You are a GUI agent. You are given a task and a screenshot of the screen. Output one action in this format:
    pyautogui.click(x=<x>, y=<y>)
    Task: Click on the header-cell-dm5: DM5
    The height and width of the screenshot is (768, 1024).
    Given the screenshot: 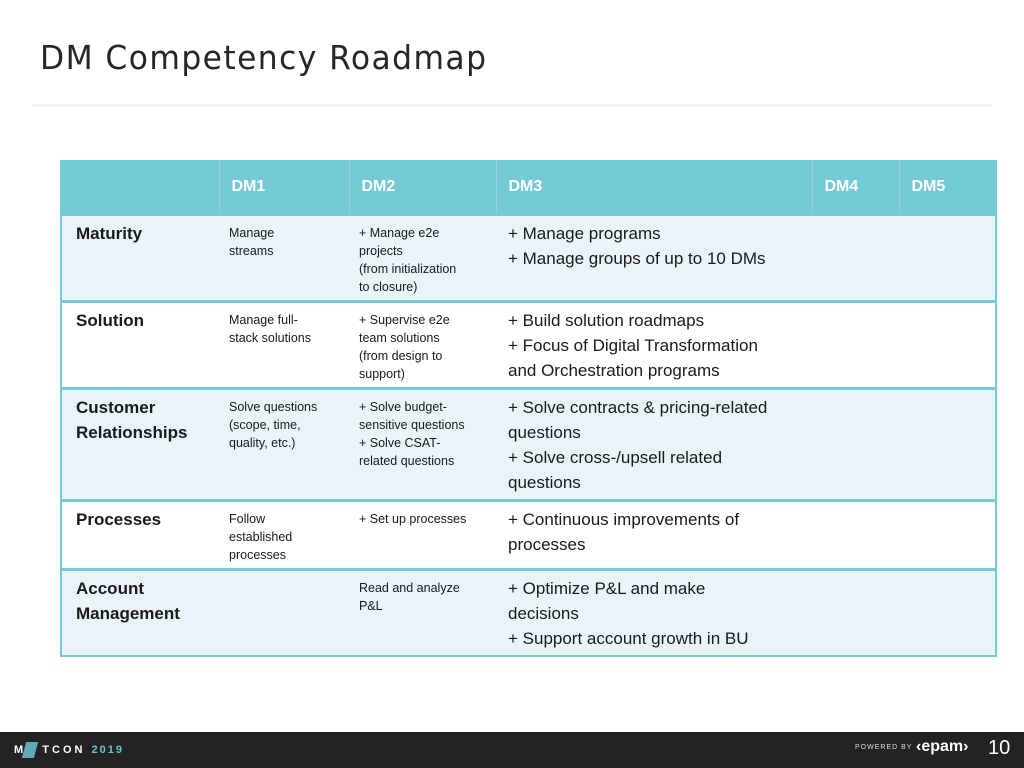 What is the action you would take?
    pyautogui.click(x=948, y=187)
    